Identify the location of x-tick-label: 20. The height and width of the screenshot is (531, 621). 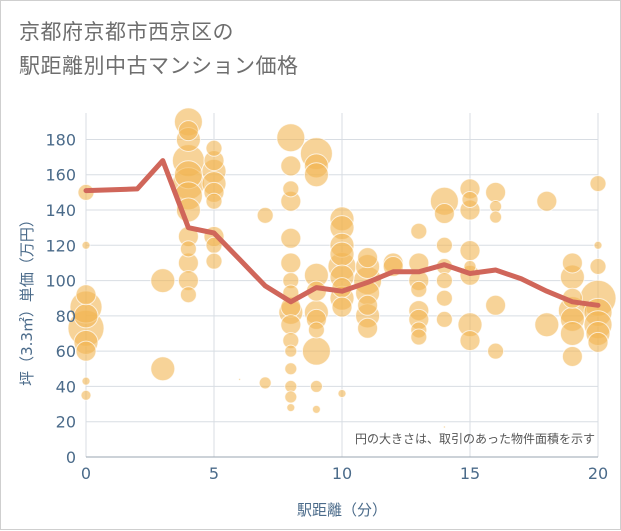
(598, 473).